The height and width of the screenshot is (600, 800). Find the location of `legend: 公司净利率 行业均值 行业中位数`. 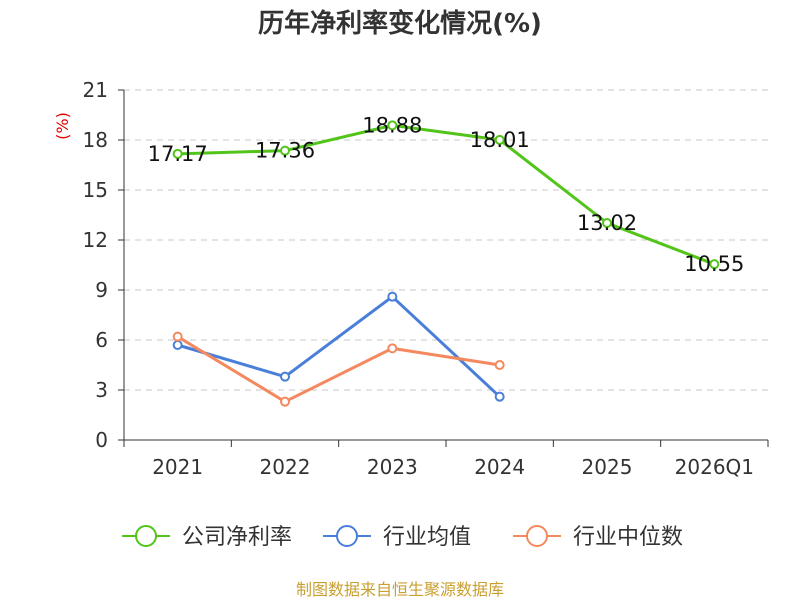

legend: 公司净利率 行业均值 行业中位数 is located at coordinates (402, 537).